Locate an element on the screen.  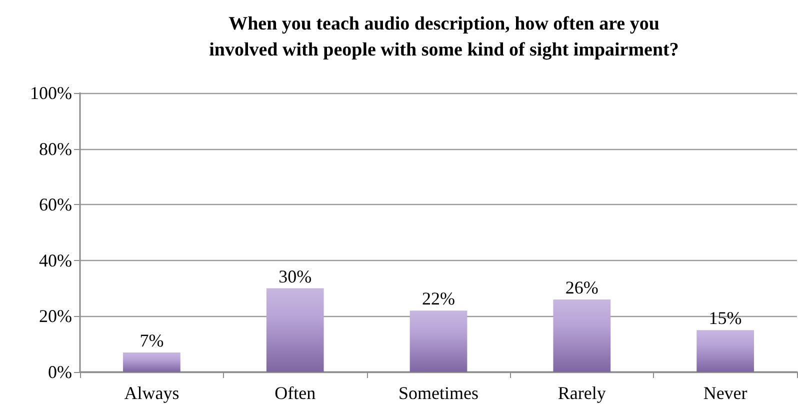
x-tick-label: Sometimes is located at coordinates (438, 393).